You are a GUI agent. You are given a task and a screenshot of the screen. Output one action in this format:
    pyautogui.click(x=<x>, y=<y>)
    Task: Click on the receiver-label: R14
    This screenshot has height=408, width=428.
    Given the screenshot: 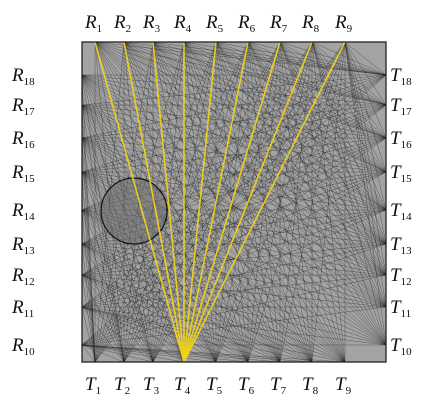 What is the action you would take?
    pyautogui.click(x=23, y=211)
    